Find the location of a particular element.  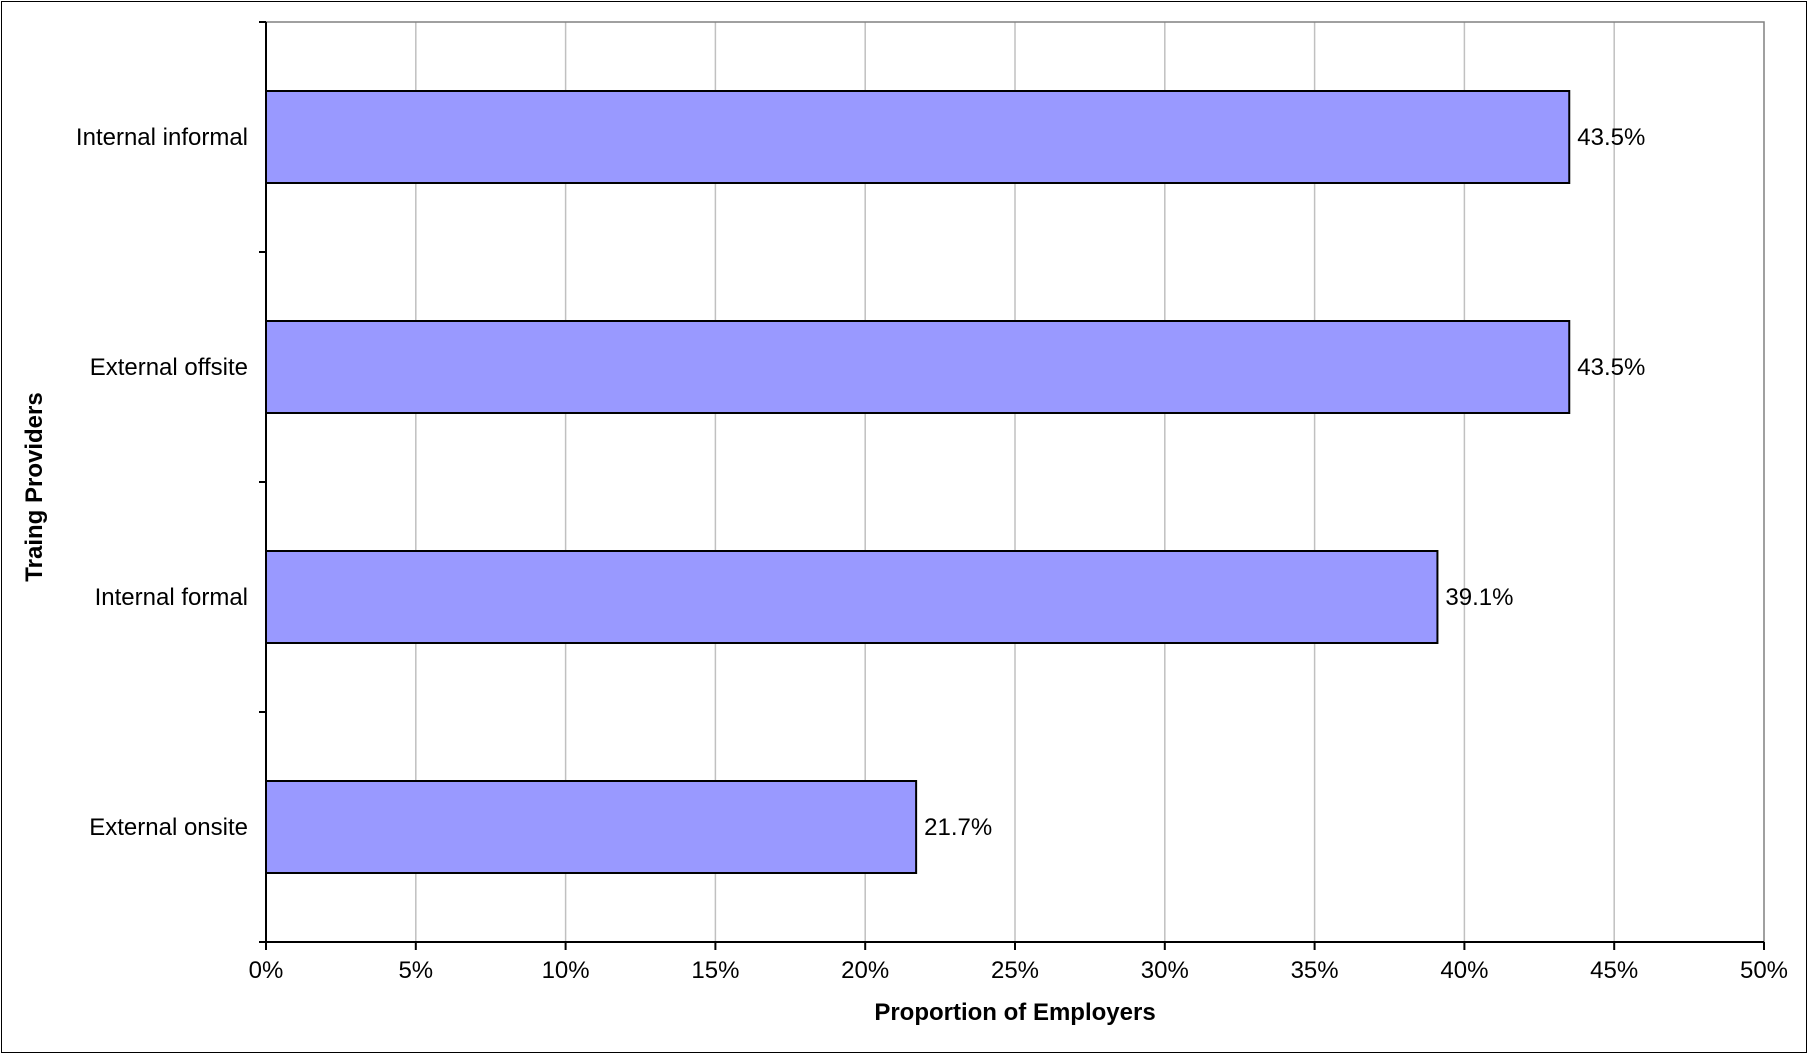

bar-internal-informal is located at coordinates (918, 137).